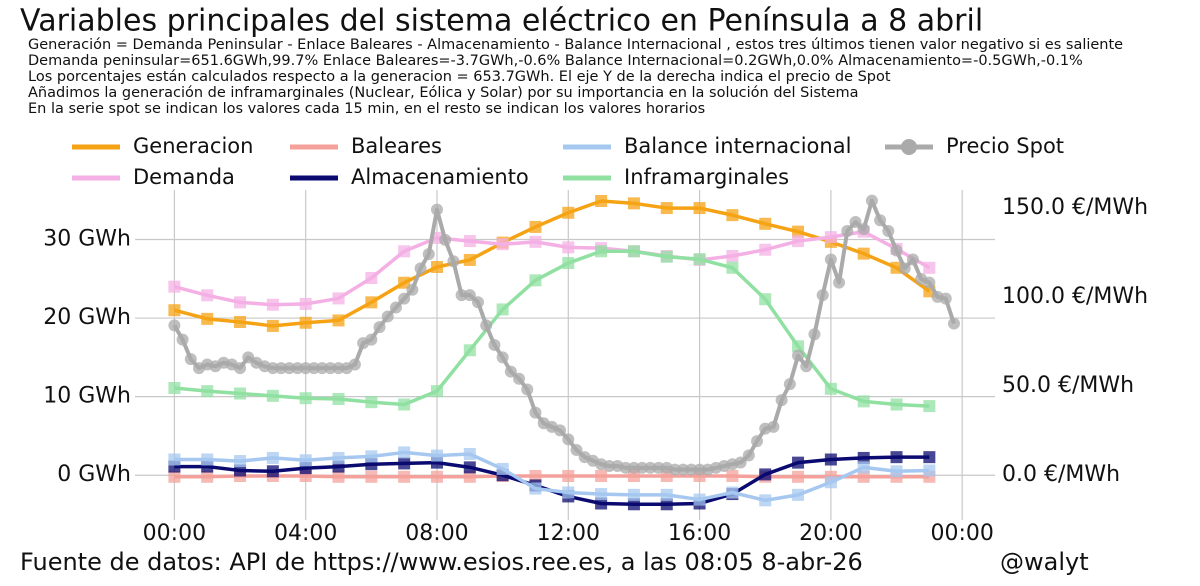 The image size is (1200, 586). What do you see at coordinates (1068, 385) in the screenshot?
I see `y2-tick-label: 50.0 €/MWh` at bounding box center [1068, 385].